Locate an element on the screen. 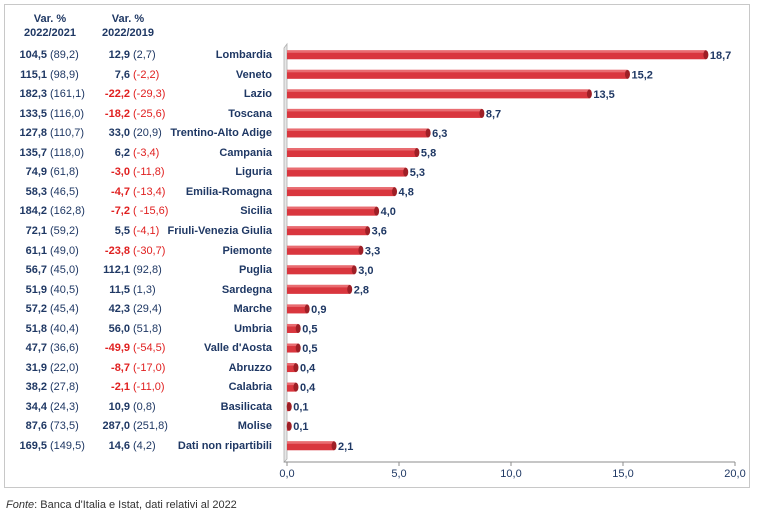 The image size is (760, 520). prev-2022-2021: (45,4) is located at coordinates (64, 309).